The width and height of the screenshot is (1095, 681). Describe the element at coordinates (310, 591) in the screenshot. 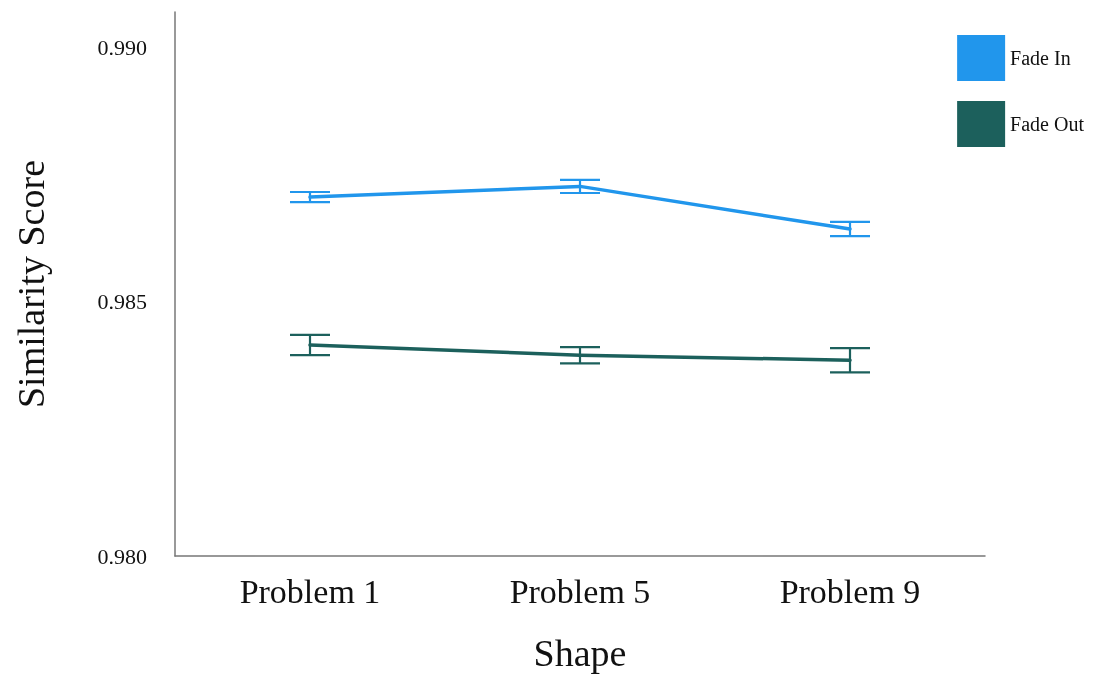

I see `x-tick-label: Problem 1` at that location.